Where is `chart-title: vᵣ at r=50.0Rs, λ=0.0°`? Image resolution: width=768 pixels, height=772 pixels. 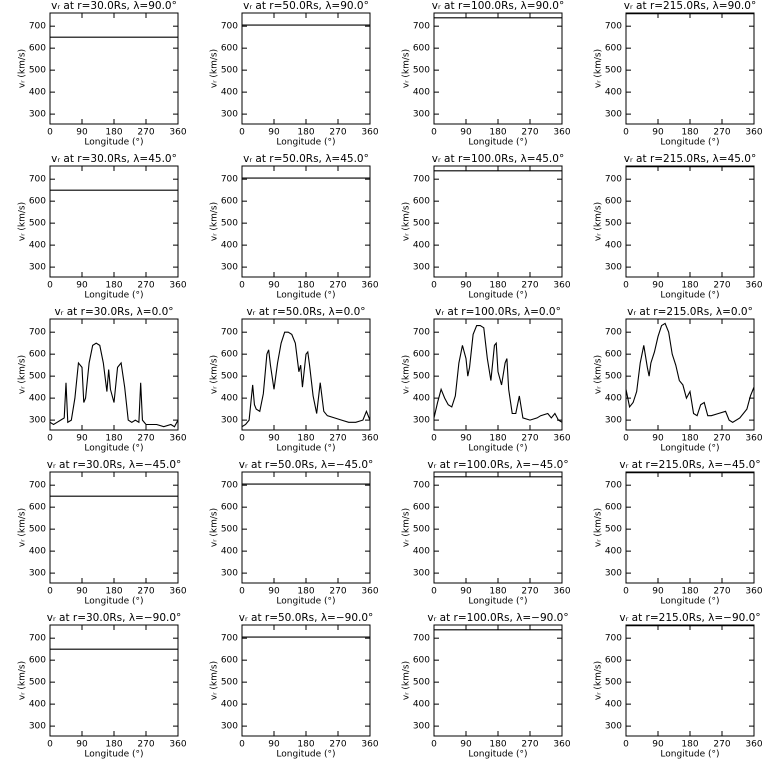 chart-title: vᵣ at r=50.0Rs, λ=0.0° is located at coordinates (305, 312).